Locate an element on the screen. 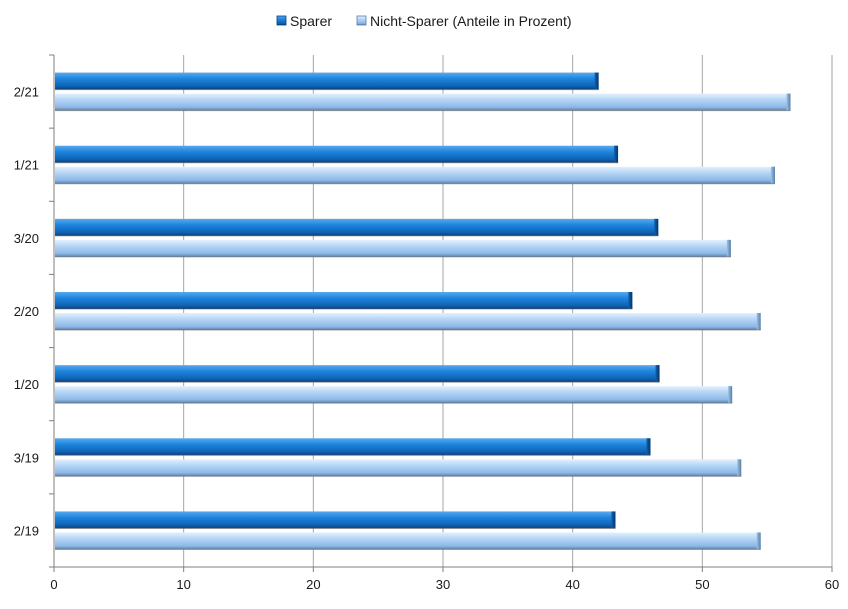  y-tick-label: 3/20 is located at coordinates (26, 238).